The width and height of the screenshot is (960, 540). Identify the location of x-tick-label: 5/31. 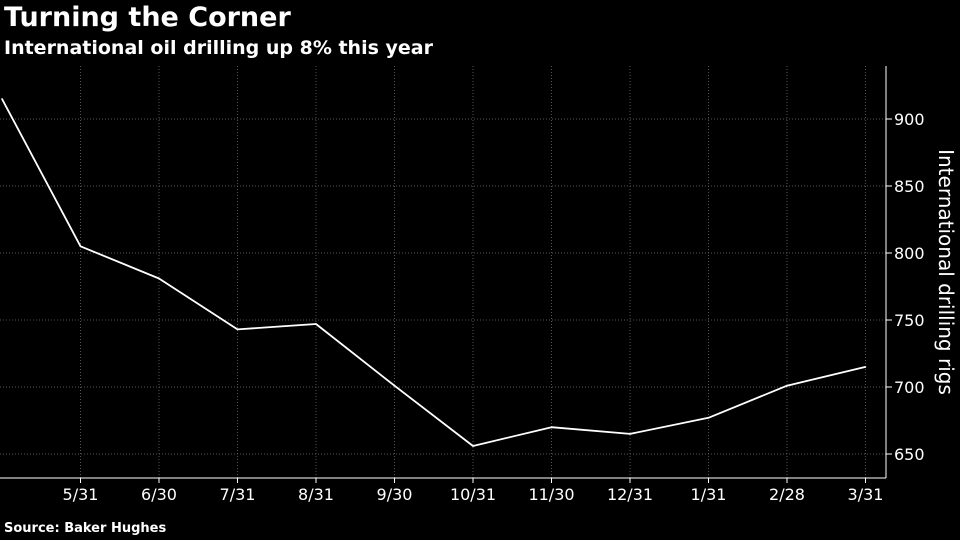
(81, 494).